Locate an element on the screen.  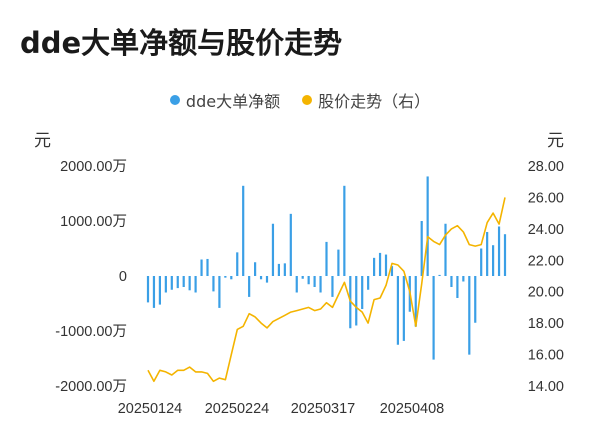
left-axis-tick-label: -1000.00万 is located at coordinates (91, 332).